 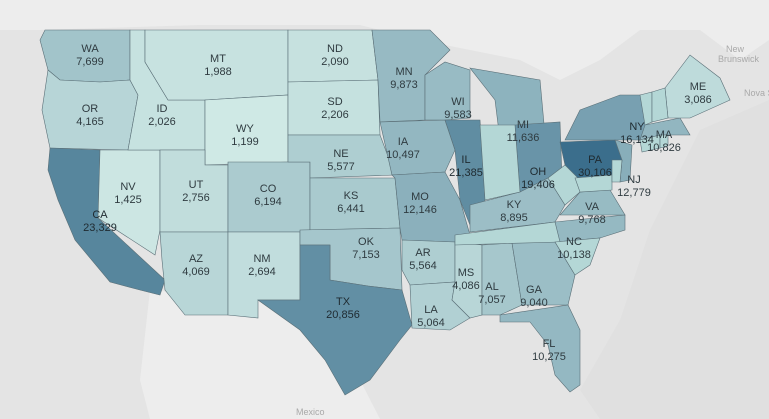 I want to click on state-value-ut: 2,756, so click(x=196, y=198).